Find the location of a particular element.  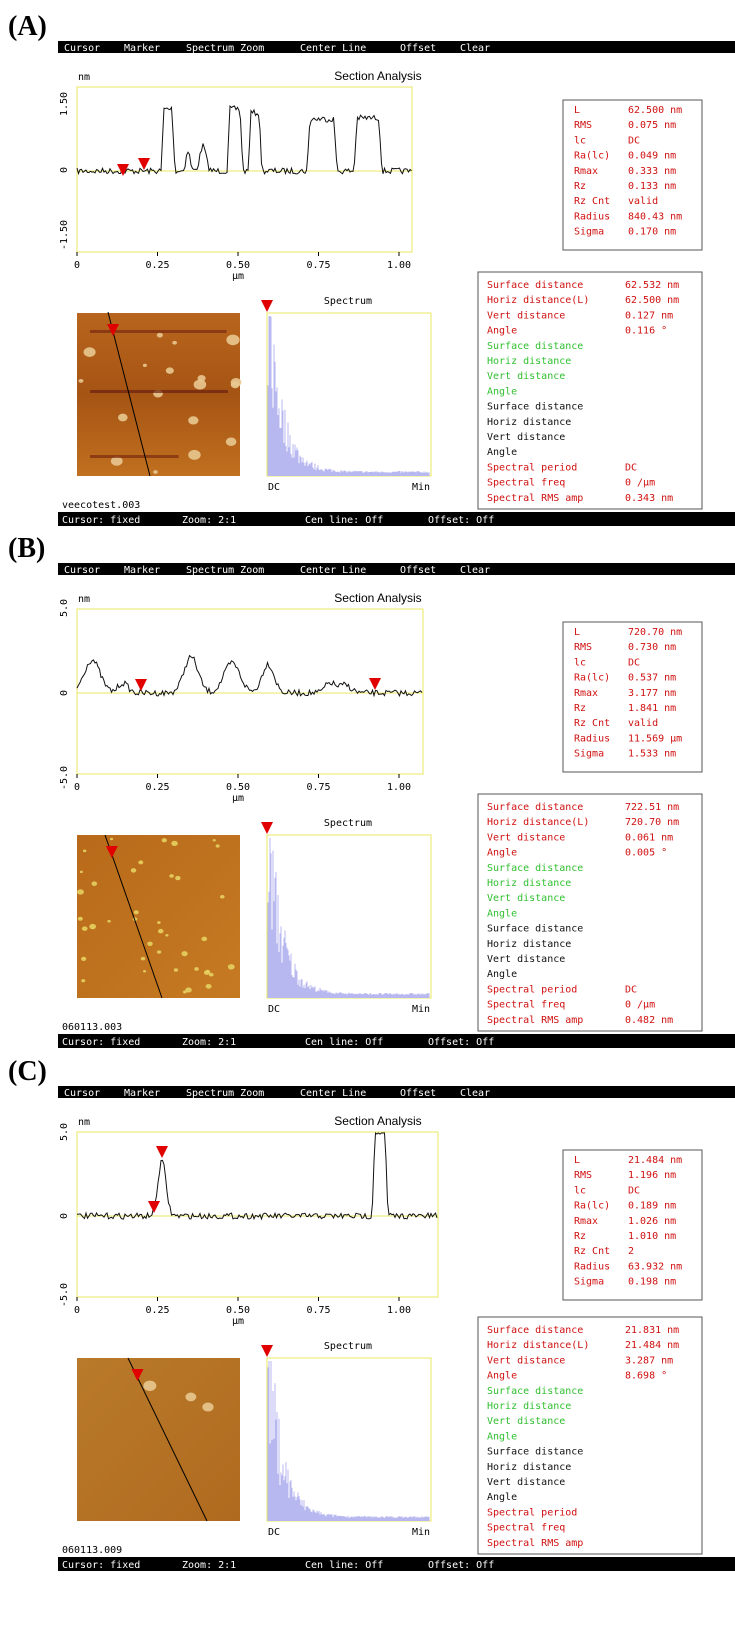

afm-image is located at coordinates (158, 1439).